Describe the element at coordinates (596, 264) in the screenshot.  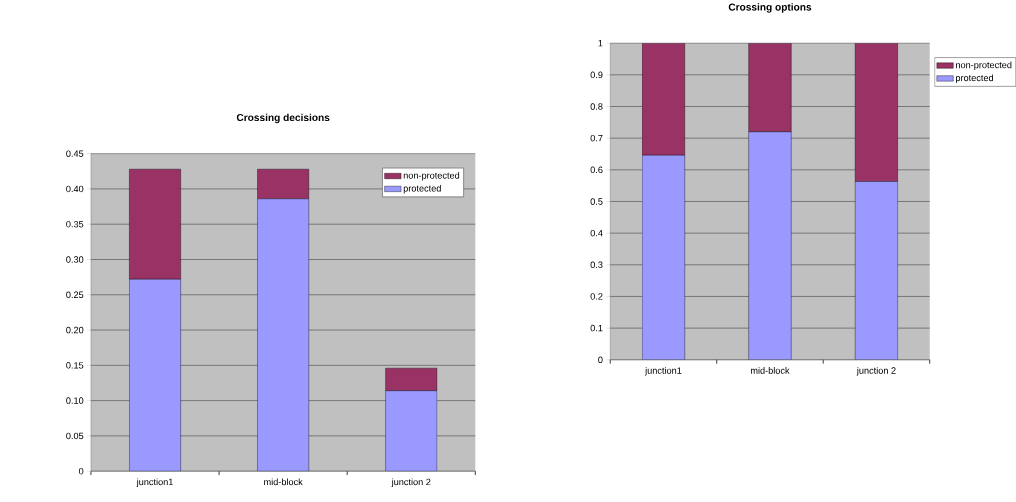
I see `y-tick-label: 0.3` at that location.